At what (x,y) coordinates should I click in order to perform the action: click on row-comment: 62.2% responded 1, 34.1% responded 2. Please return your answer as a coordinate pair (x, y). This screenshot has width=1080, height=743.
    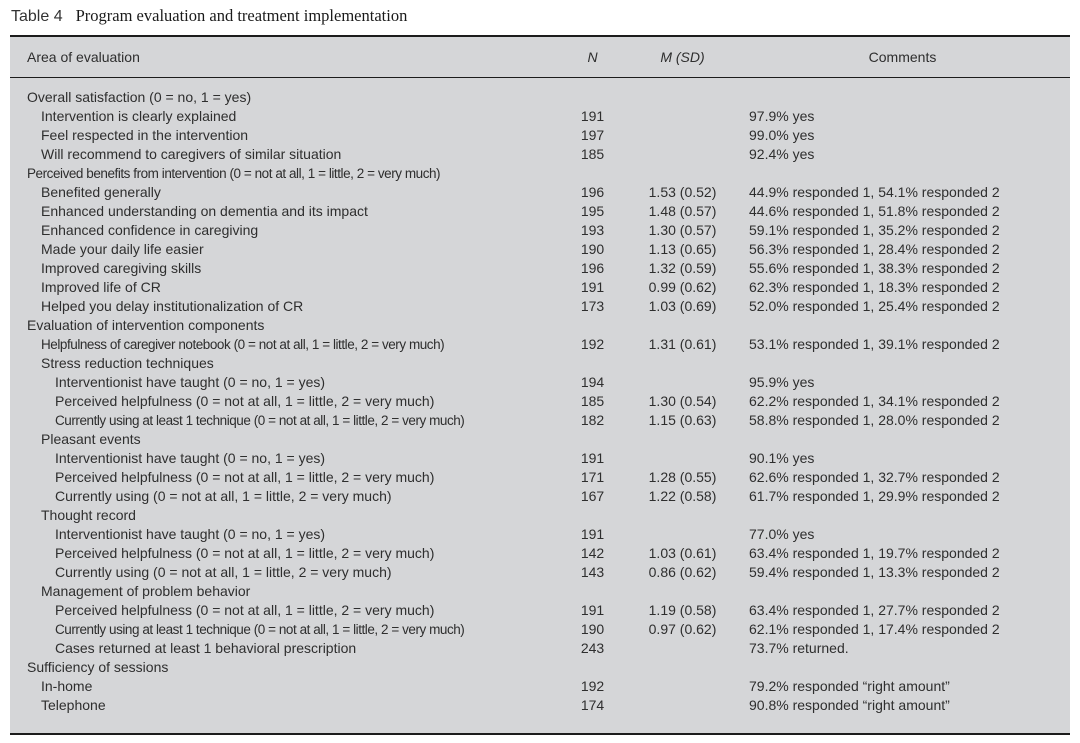
    Looking at the image, I should click on (874, 401).